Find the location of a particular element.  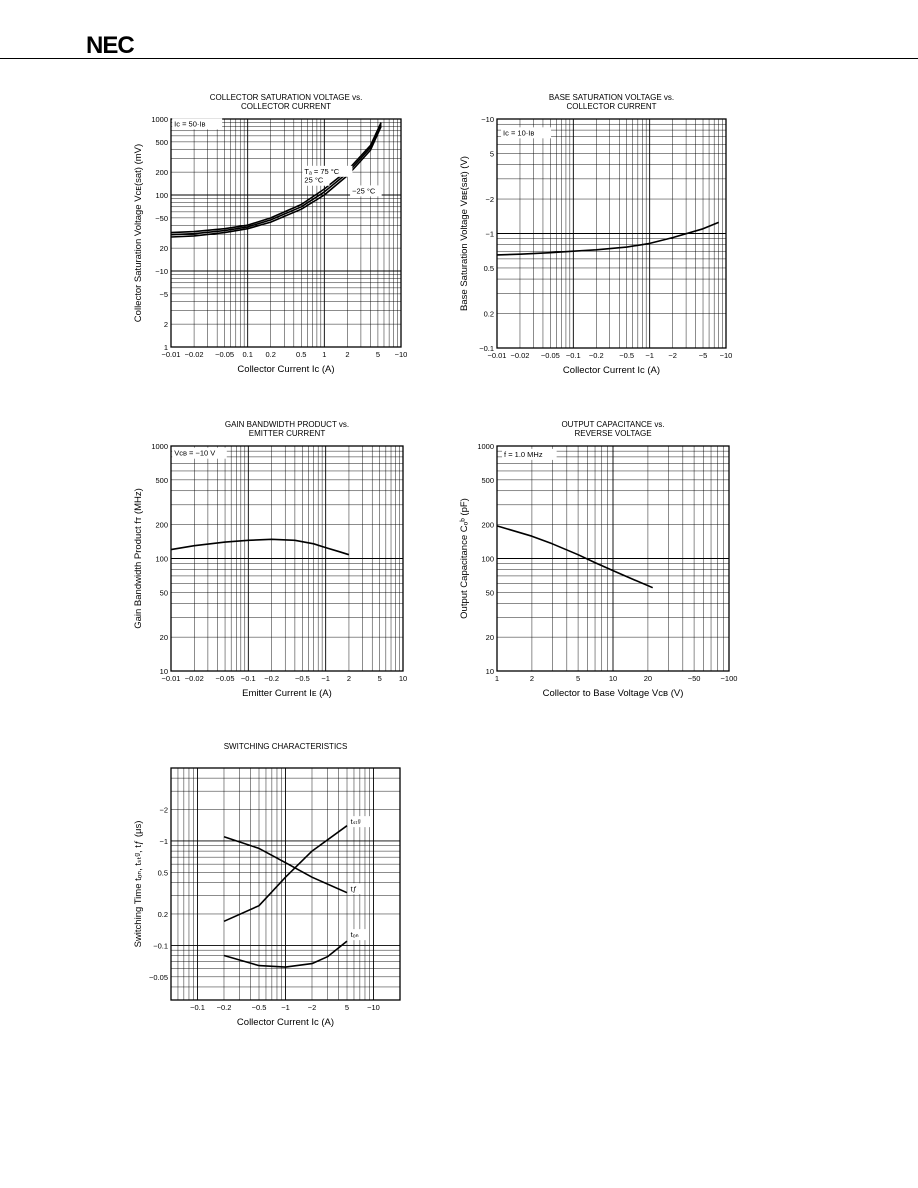

x-tick-label: 10 is located at coordinates (403, 678).